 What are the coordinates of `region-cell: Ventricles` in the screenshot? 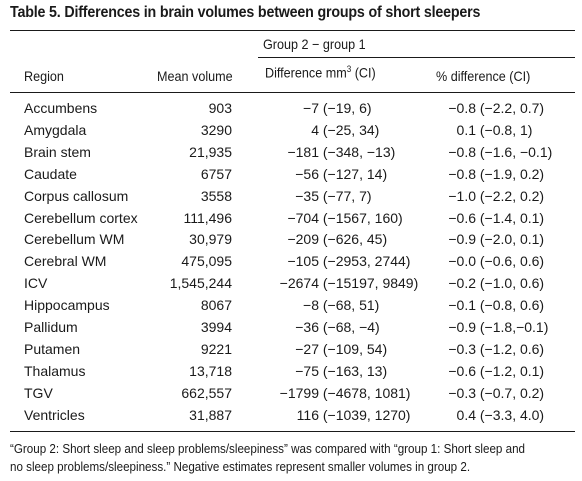 It's located at (54, 414).